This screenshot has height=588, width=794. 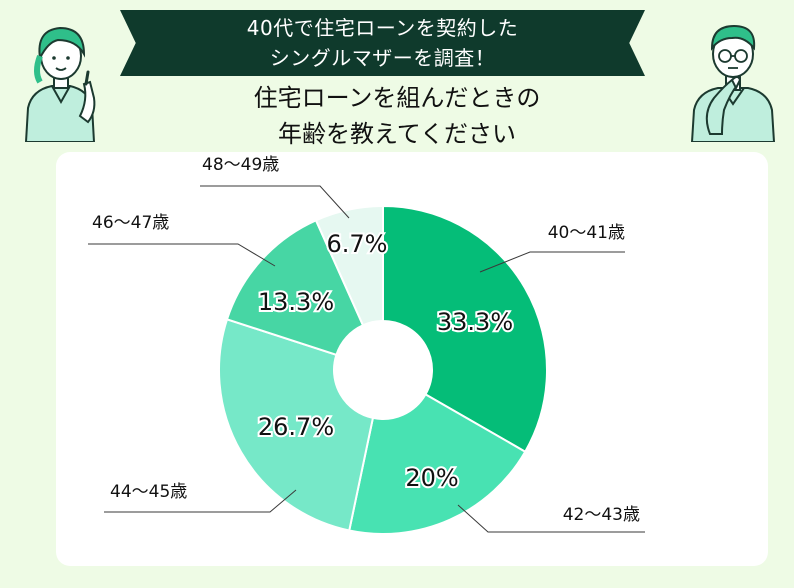 I want to click on value-label: 6.7%, so click(x=357, y=244).